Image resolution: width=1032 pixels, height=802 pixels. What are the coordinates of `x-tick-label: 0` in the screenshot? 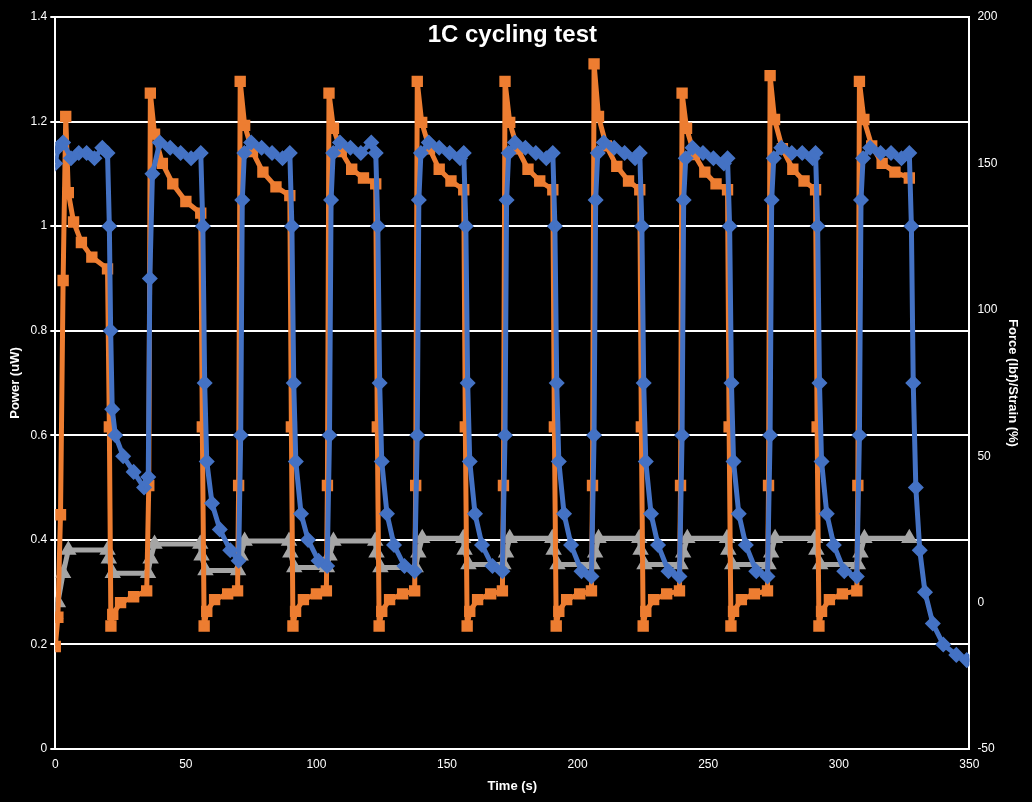 It's located at (55, 763).